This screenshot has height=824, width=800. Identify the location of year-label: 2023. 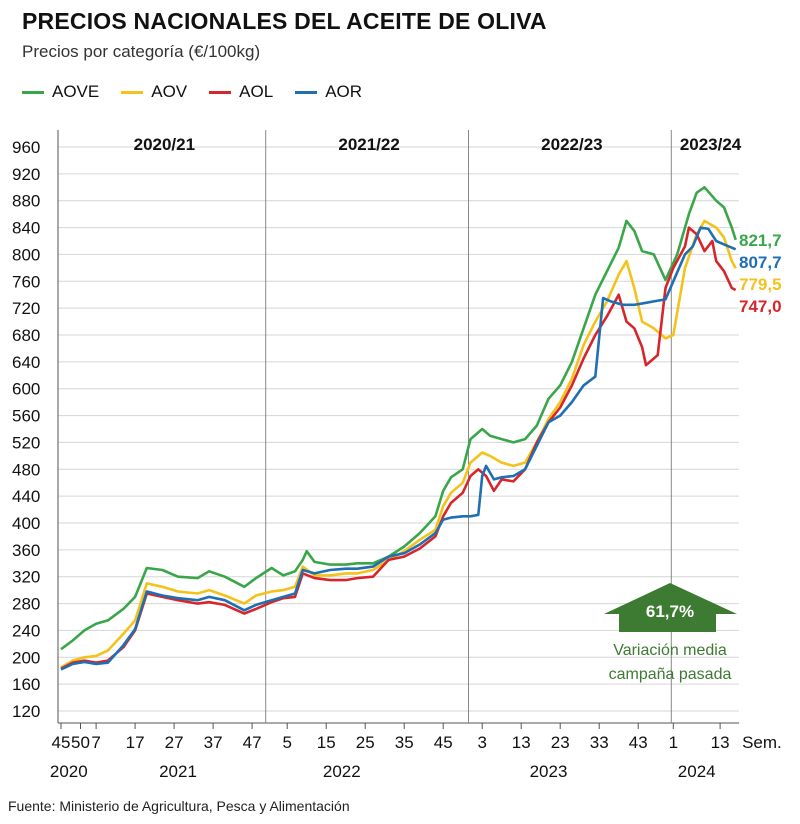
(549, 771).